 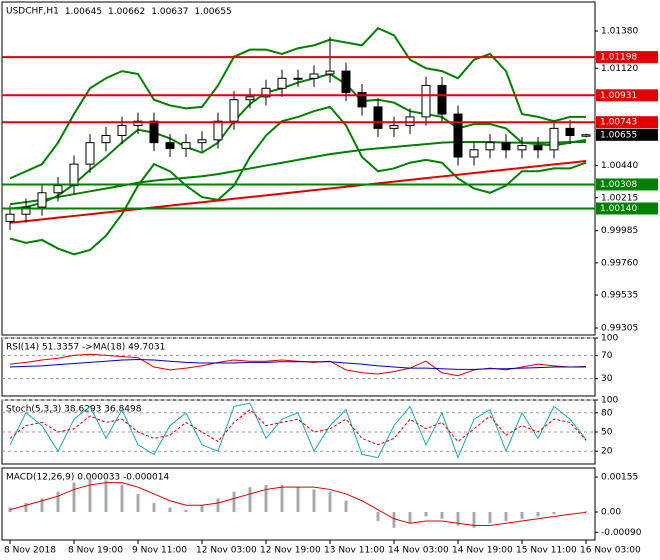 I want to click on x-tick-label: 14 Nov 03:00, so click(x=418, y=551).